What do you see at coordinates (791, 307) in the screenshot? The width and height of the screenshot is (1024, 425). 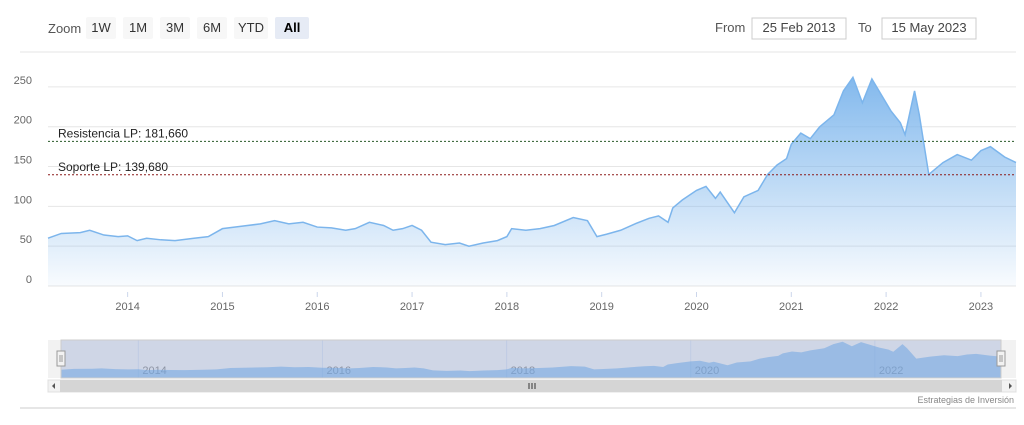 I see `x-tick-label: 2021` at bounding box center [791, 307].